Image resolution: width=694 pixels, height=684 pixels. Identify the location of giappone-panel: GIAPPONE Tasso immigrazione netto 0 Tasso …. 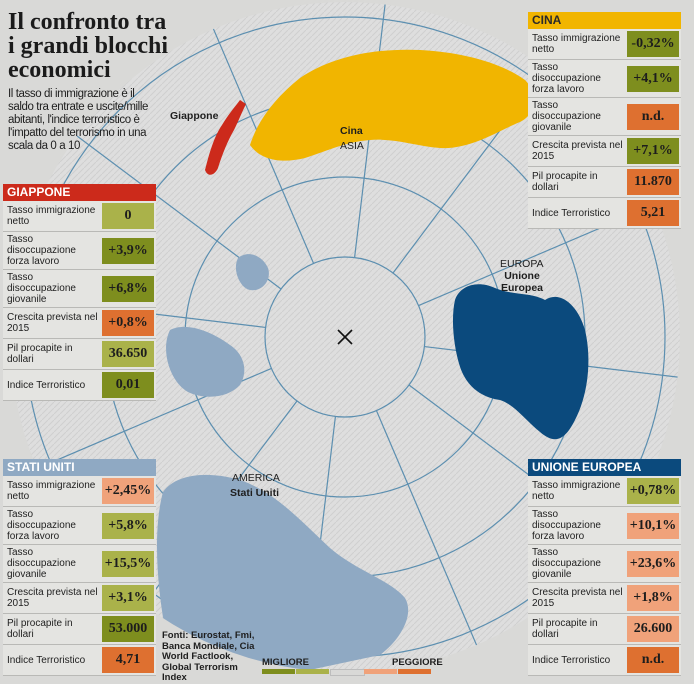
(79, 292).